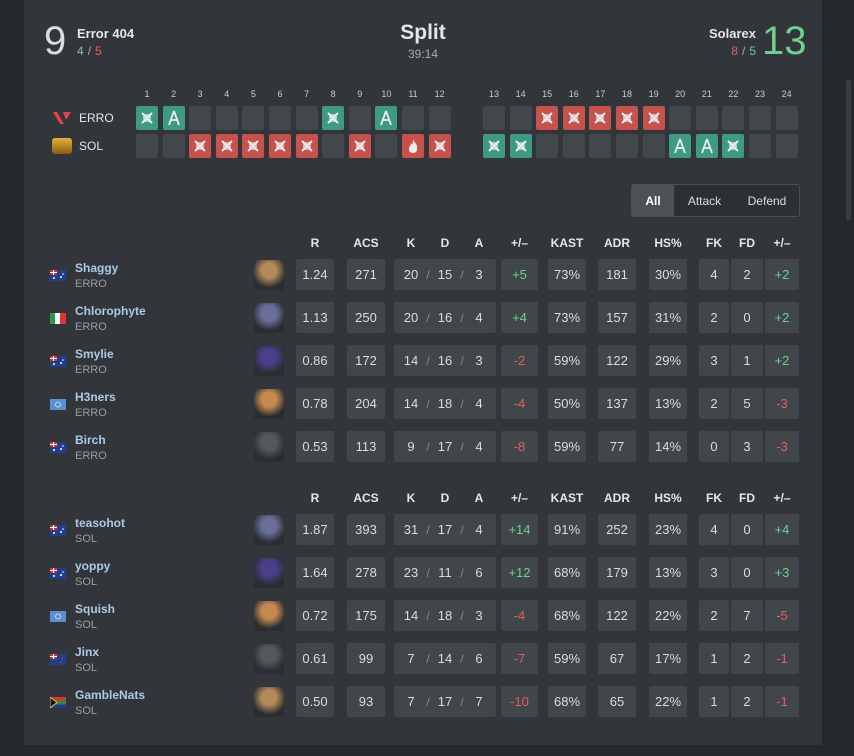  What do you see at coordinates (315, 317) in the screenshot?
I see `stat-value: 1.13` at bounding box center [315, 317].